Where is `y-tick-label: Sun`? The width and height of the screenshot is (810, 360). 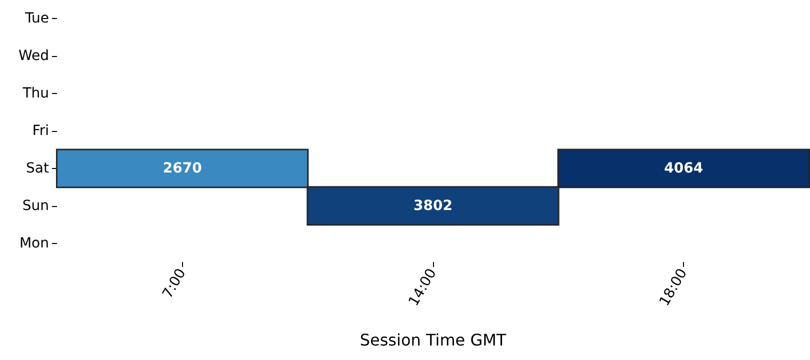 y-tick-label: Sun is located at coordinates (35, 206).